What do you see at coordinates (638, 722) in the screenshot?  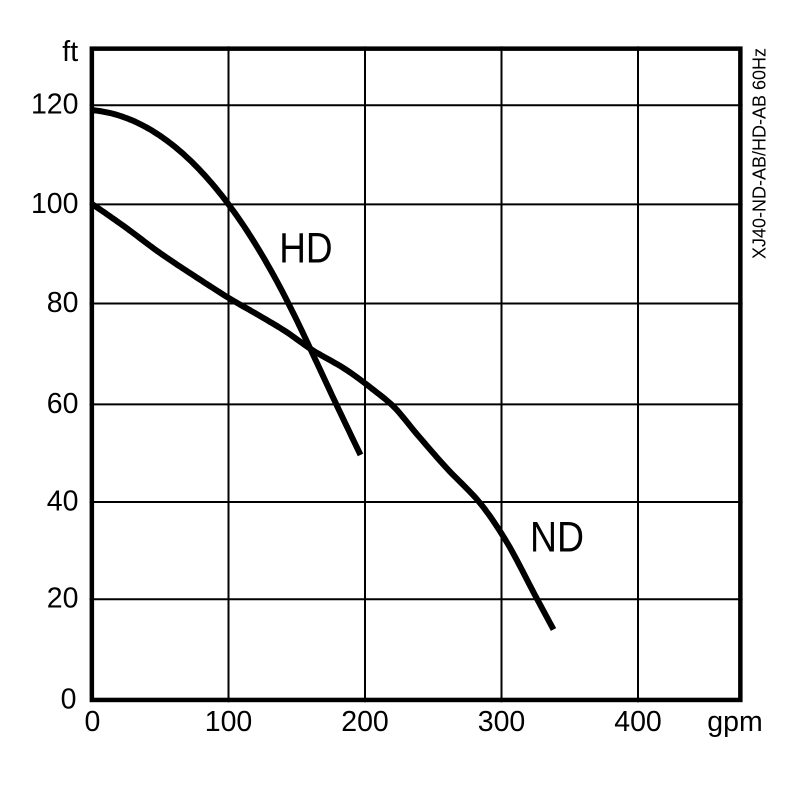 I see `svg-text: 400` at bounding box center [638, 722].